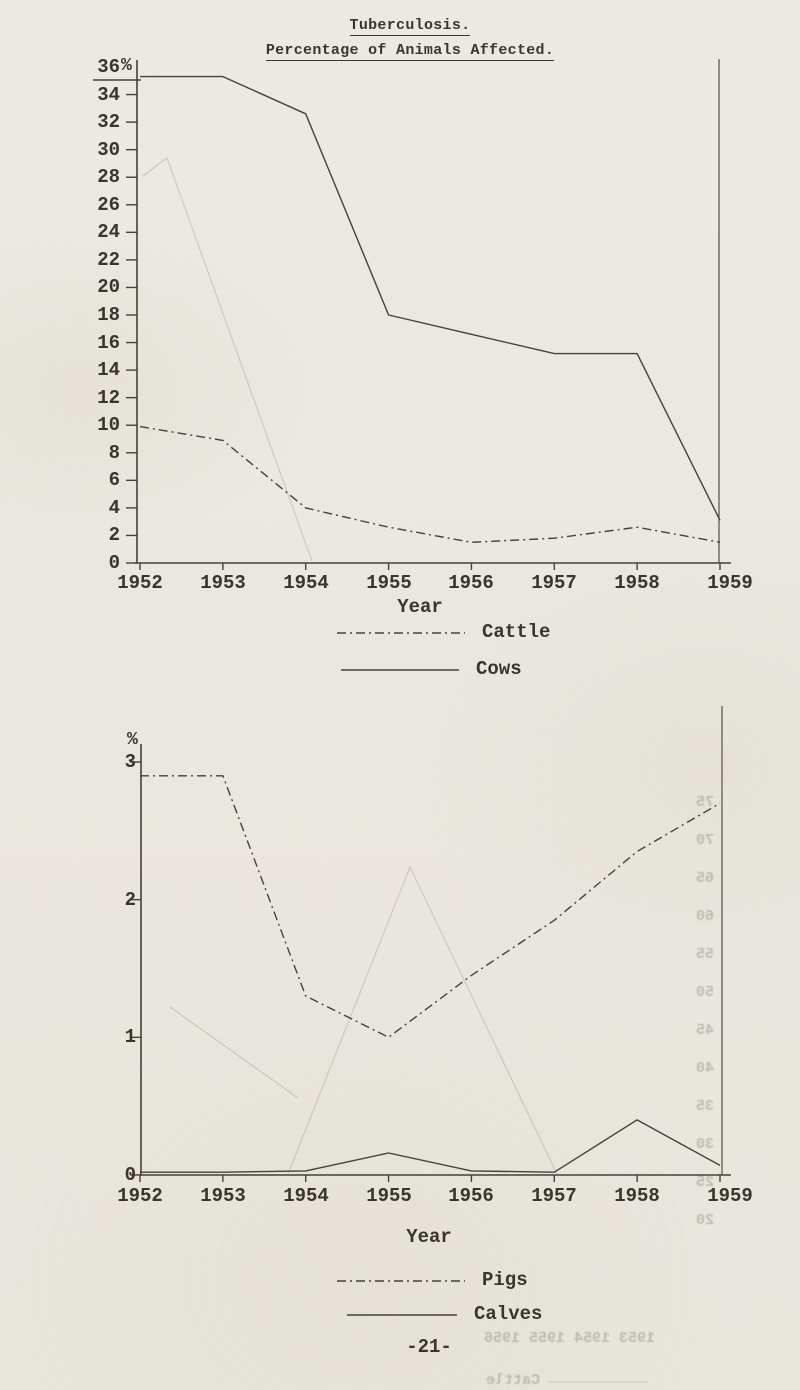 The width and height of the screenshot is (800, 1390). Describe the element at coordinates (401, 633) in the screenshot. I see `cattle-dashdot-line-sample` at that location.